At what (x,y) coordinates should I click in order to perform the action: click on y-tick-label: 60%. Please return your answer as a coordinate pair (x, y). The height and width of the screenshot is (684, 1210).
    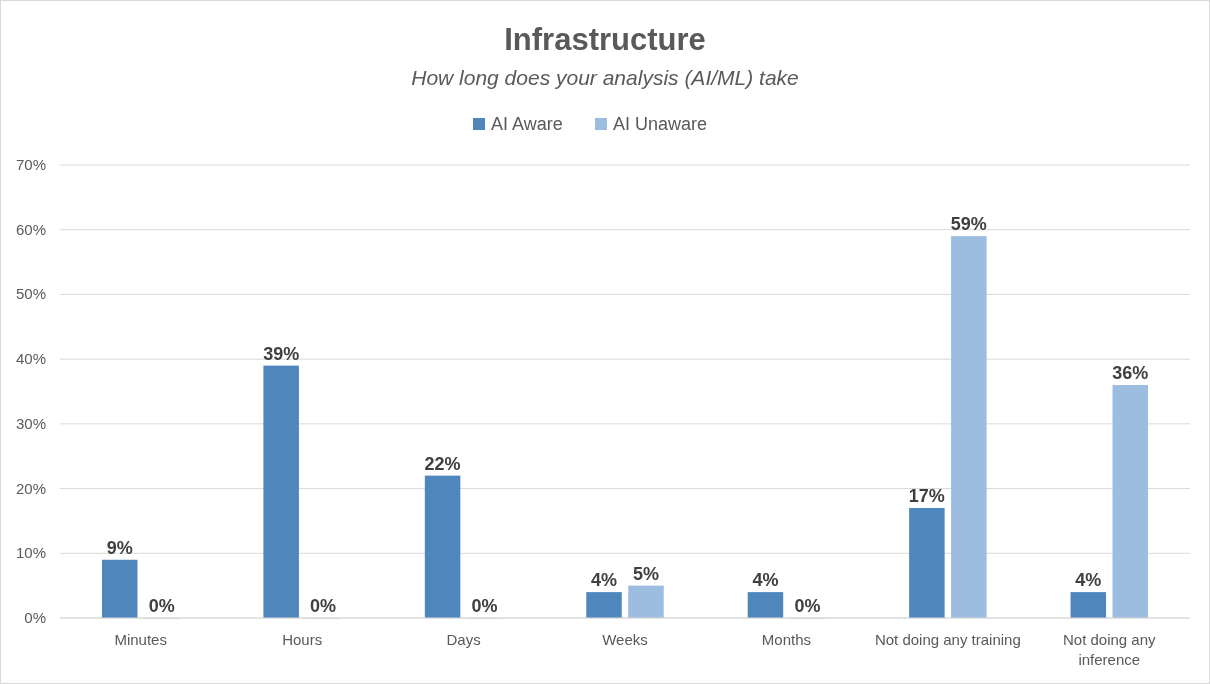
    Looking at the image, I should click on (30, 229).